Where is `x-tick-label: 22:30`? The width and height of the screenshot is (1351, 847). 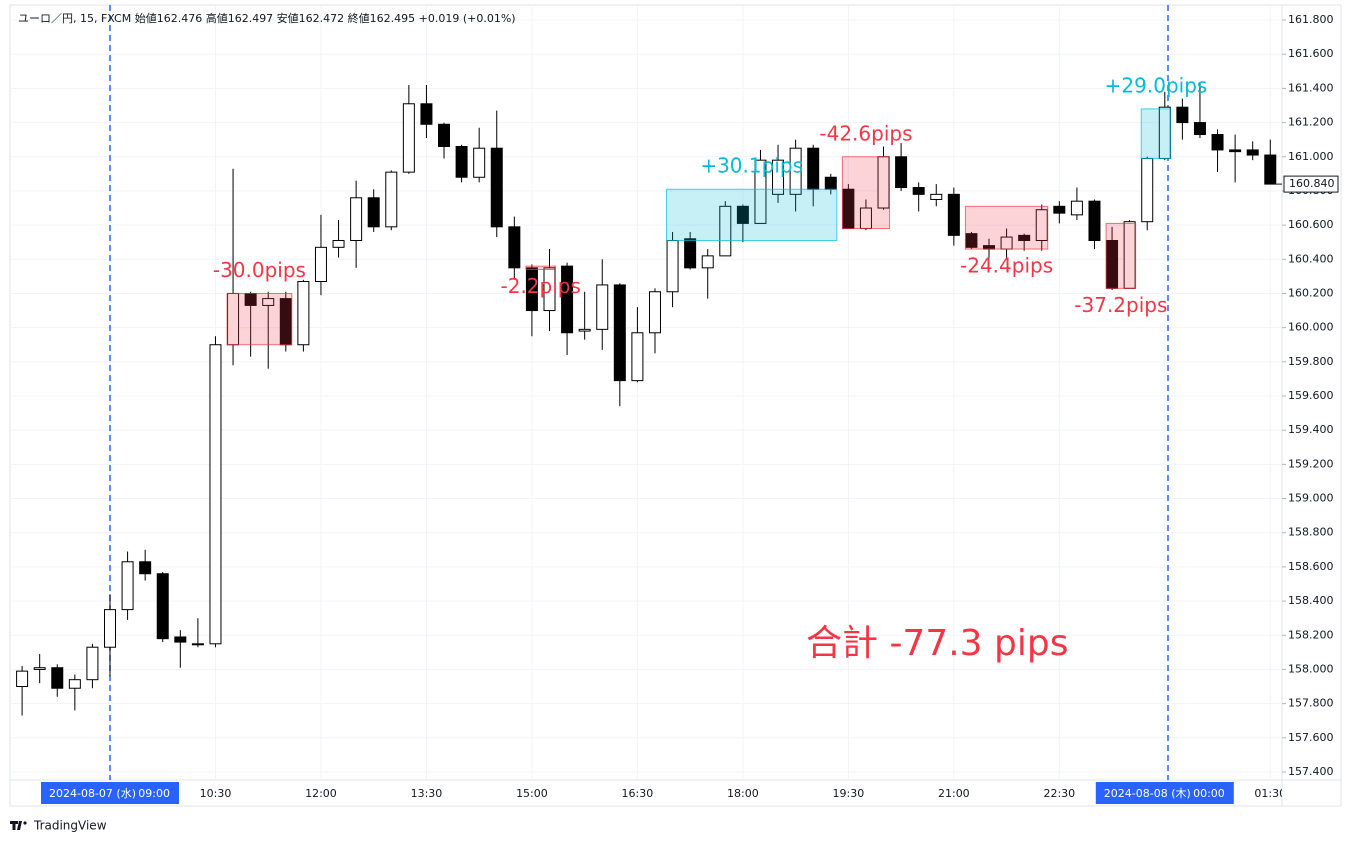 x-tick-label: 22:30 is located at coordinates (1059, 793).